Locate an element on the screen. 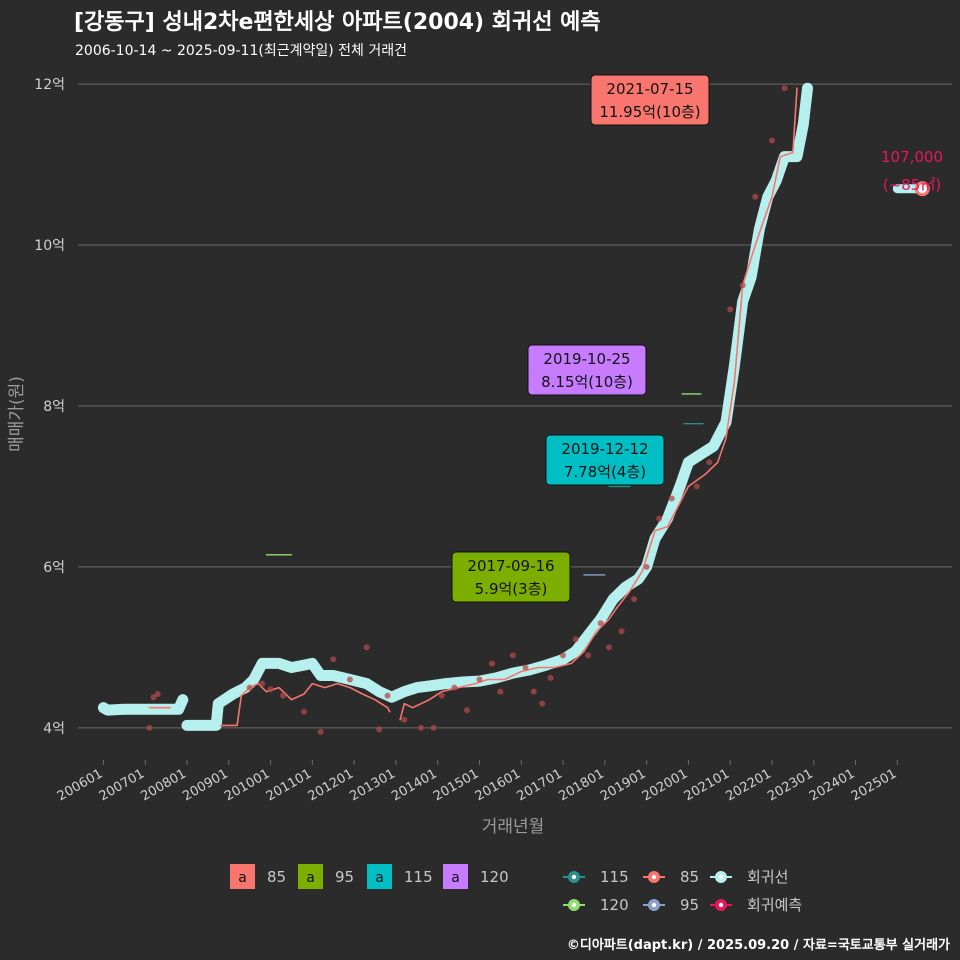 Image resolution: width=960 pixels, height=960 pixels. y-tick-label: 4억 is located at coordinates (54, 729).